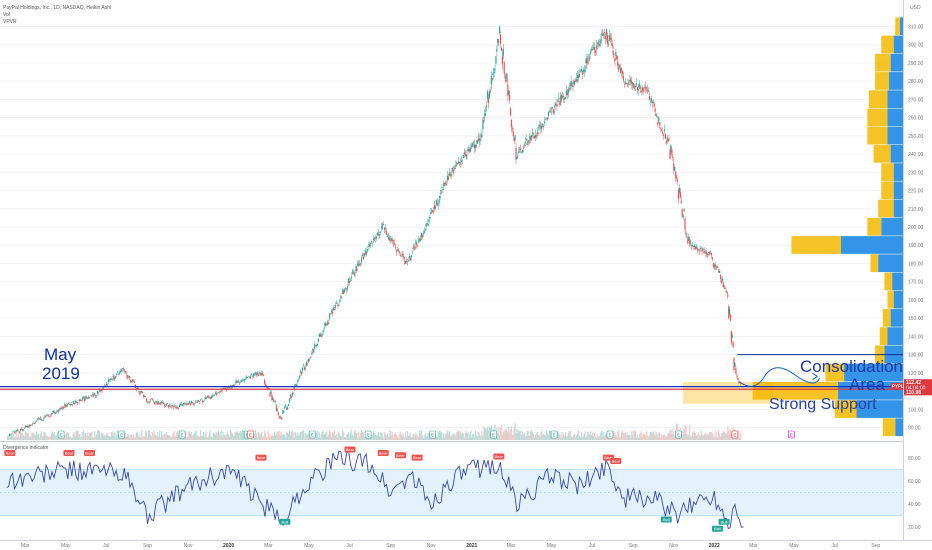 The height and width of the screenshot is (550, 932). What do you see at coordinates (10, 22) in the screenshot?
I see `vpvr-legend: VPVR` at bounding box center [10, 22].